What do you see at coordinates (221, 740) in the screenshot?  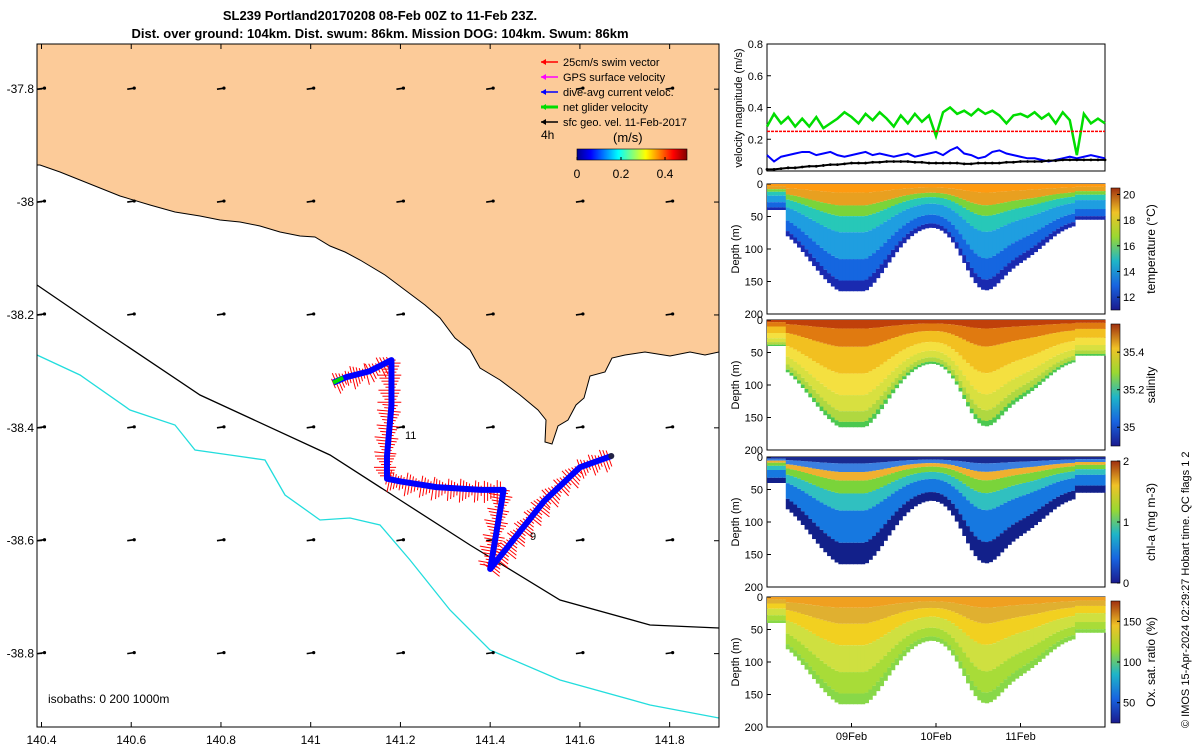 I see `map-xtick-label: 140.8` at bounding box center [221, 740].